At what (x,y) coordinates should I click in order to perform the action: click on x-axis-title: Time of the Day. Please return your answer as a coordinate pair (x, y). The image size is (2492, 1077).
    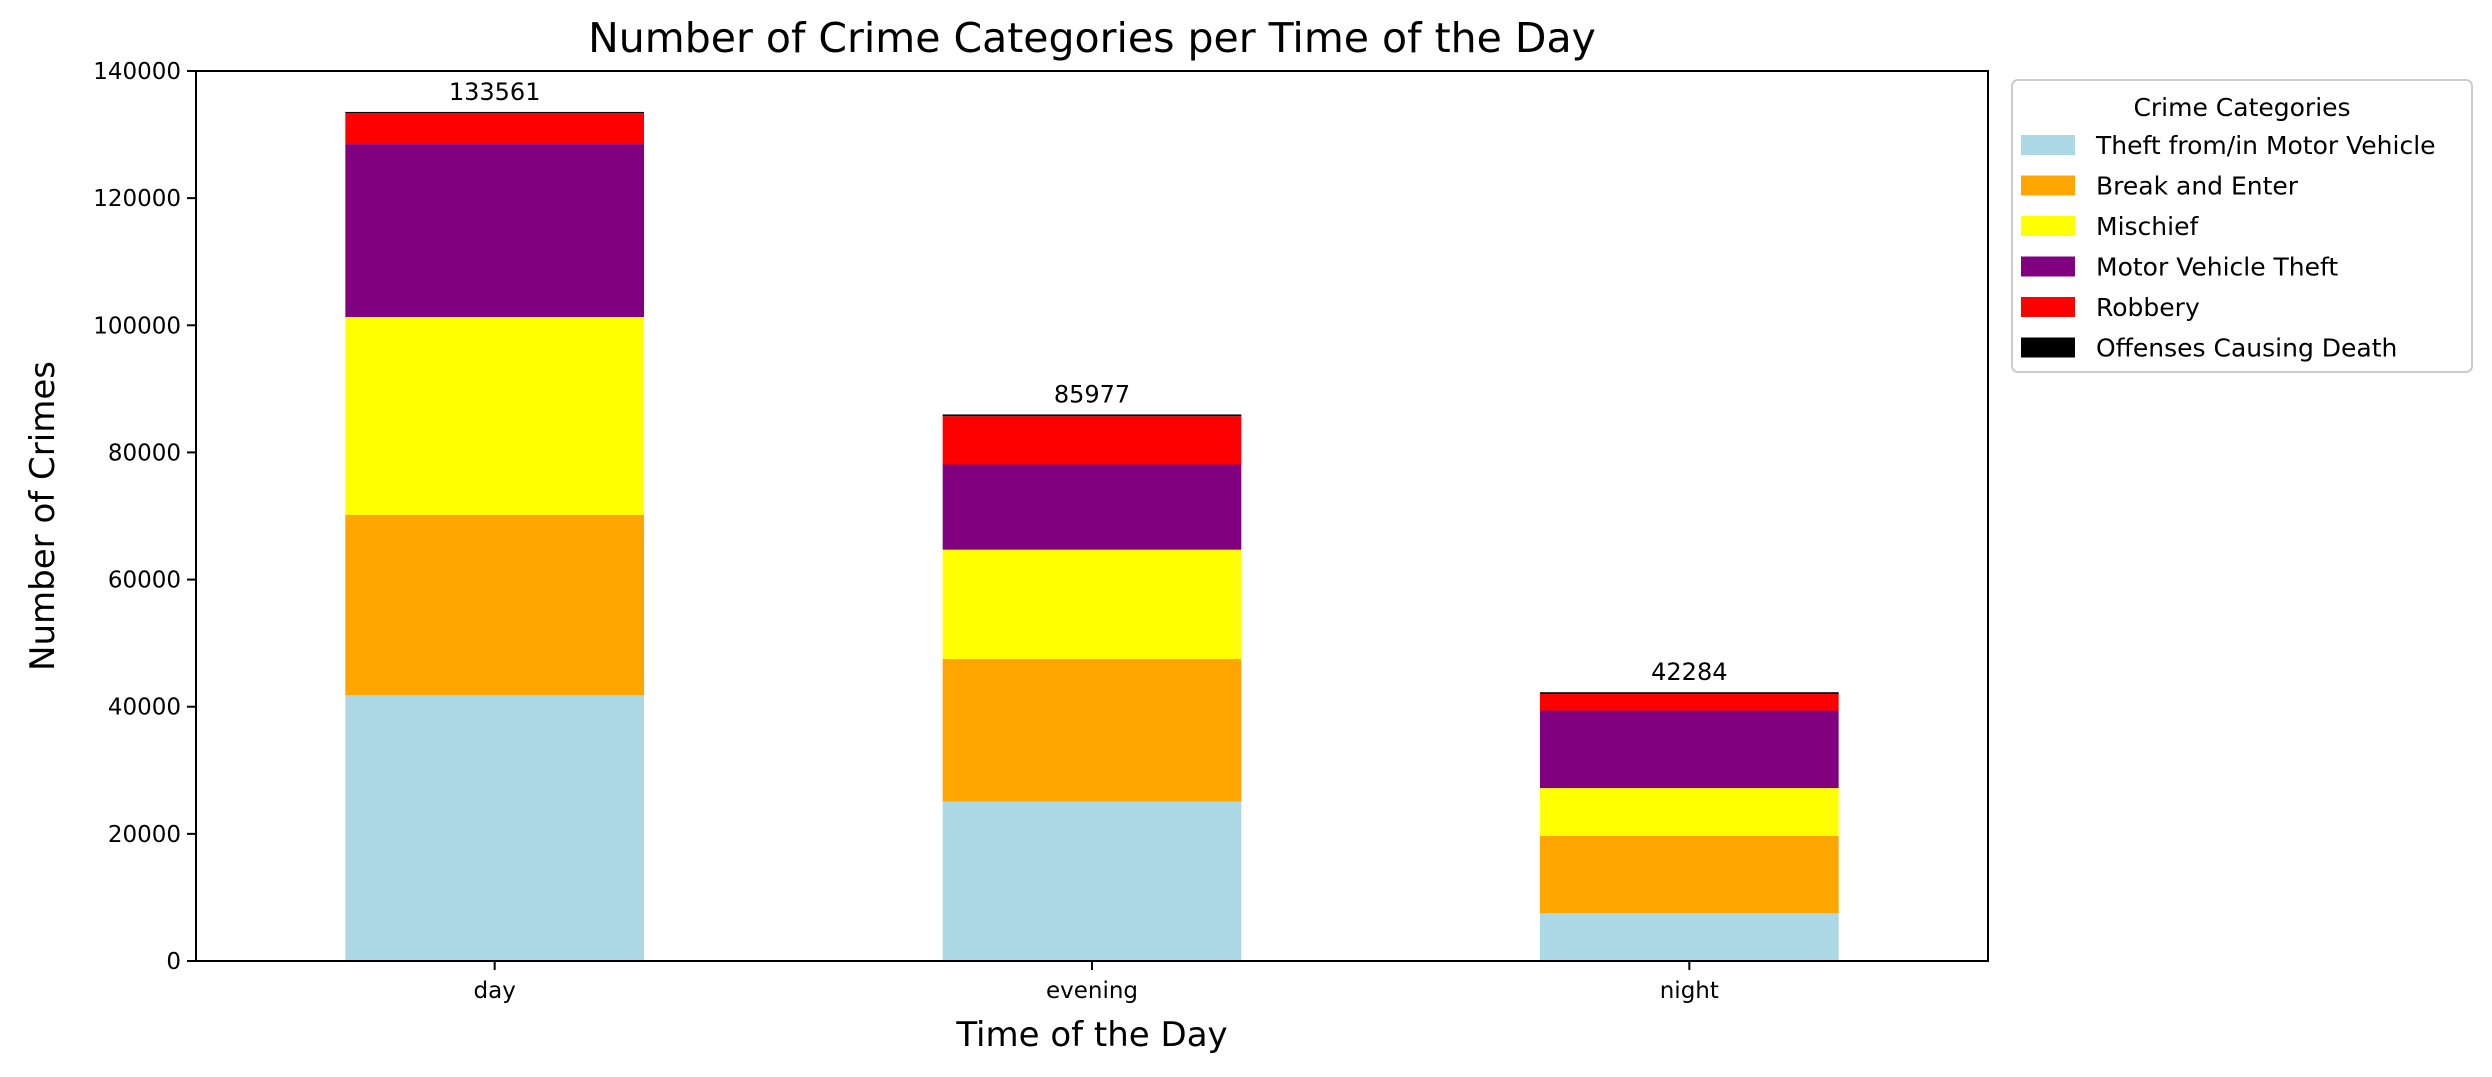
    Looking at the image, I should click on (1091, 1035).